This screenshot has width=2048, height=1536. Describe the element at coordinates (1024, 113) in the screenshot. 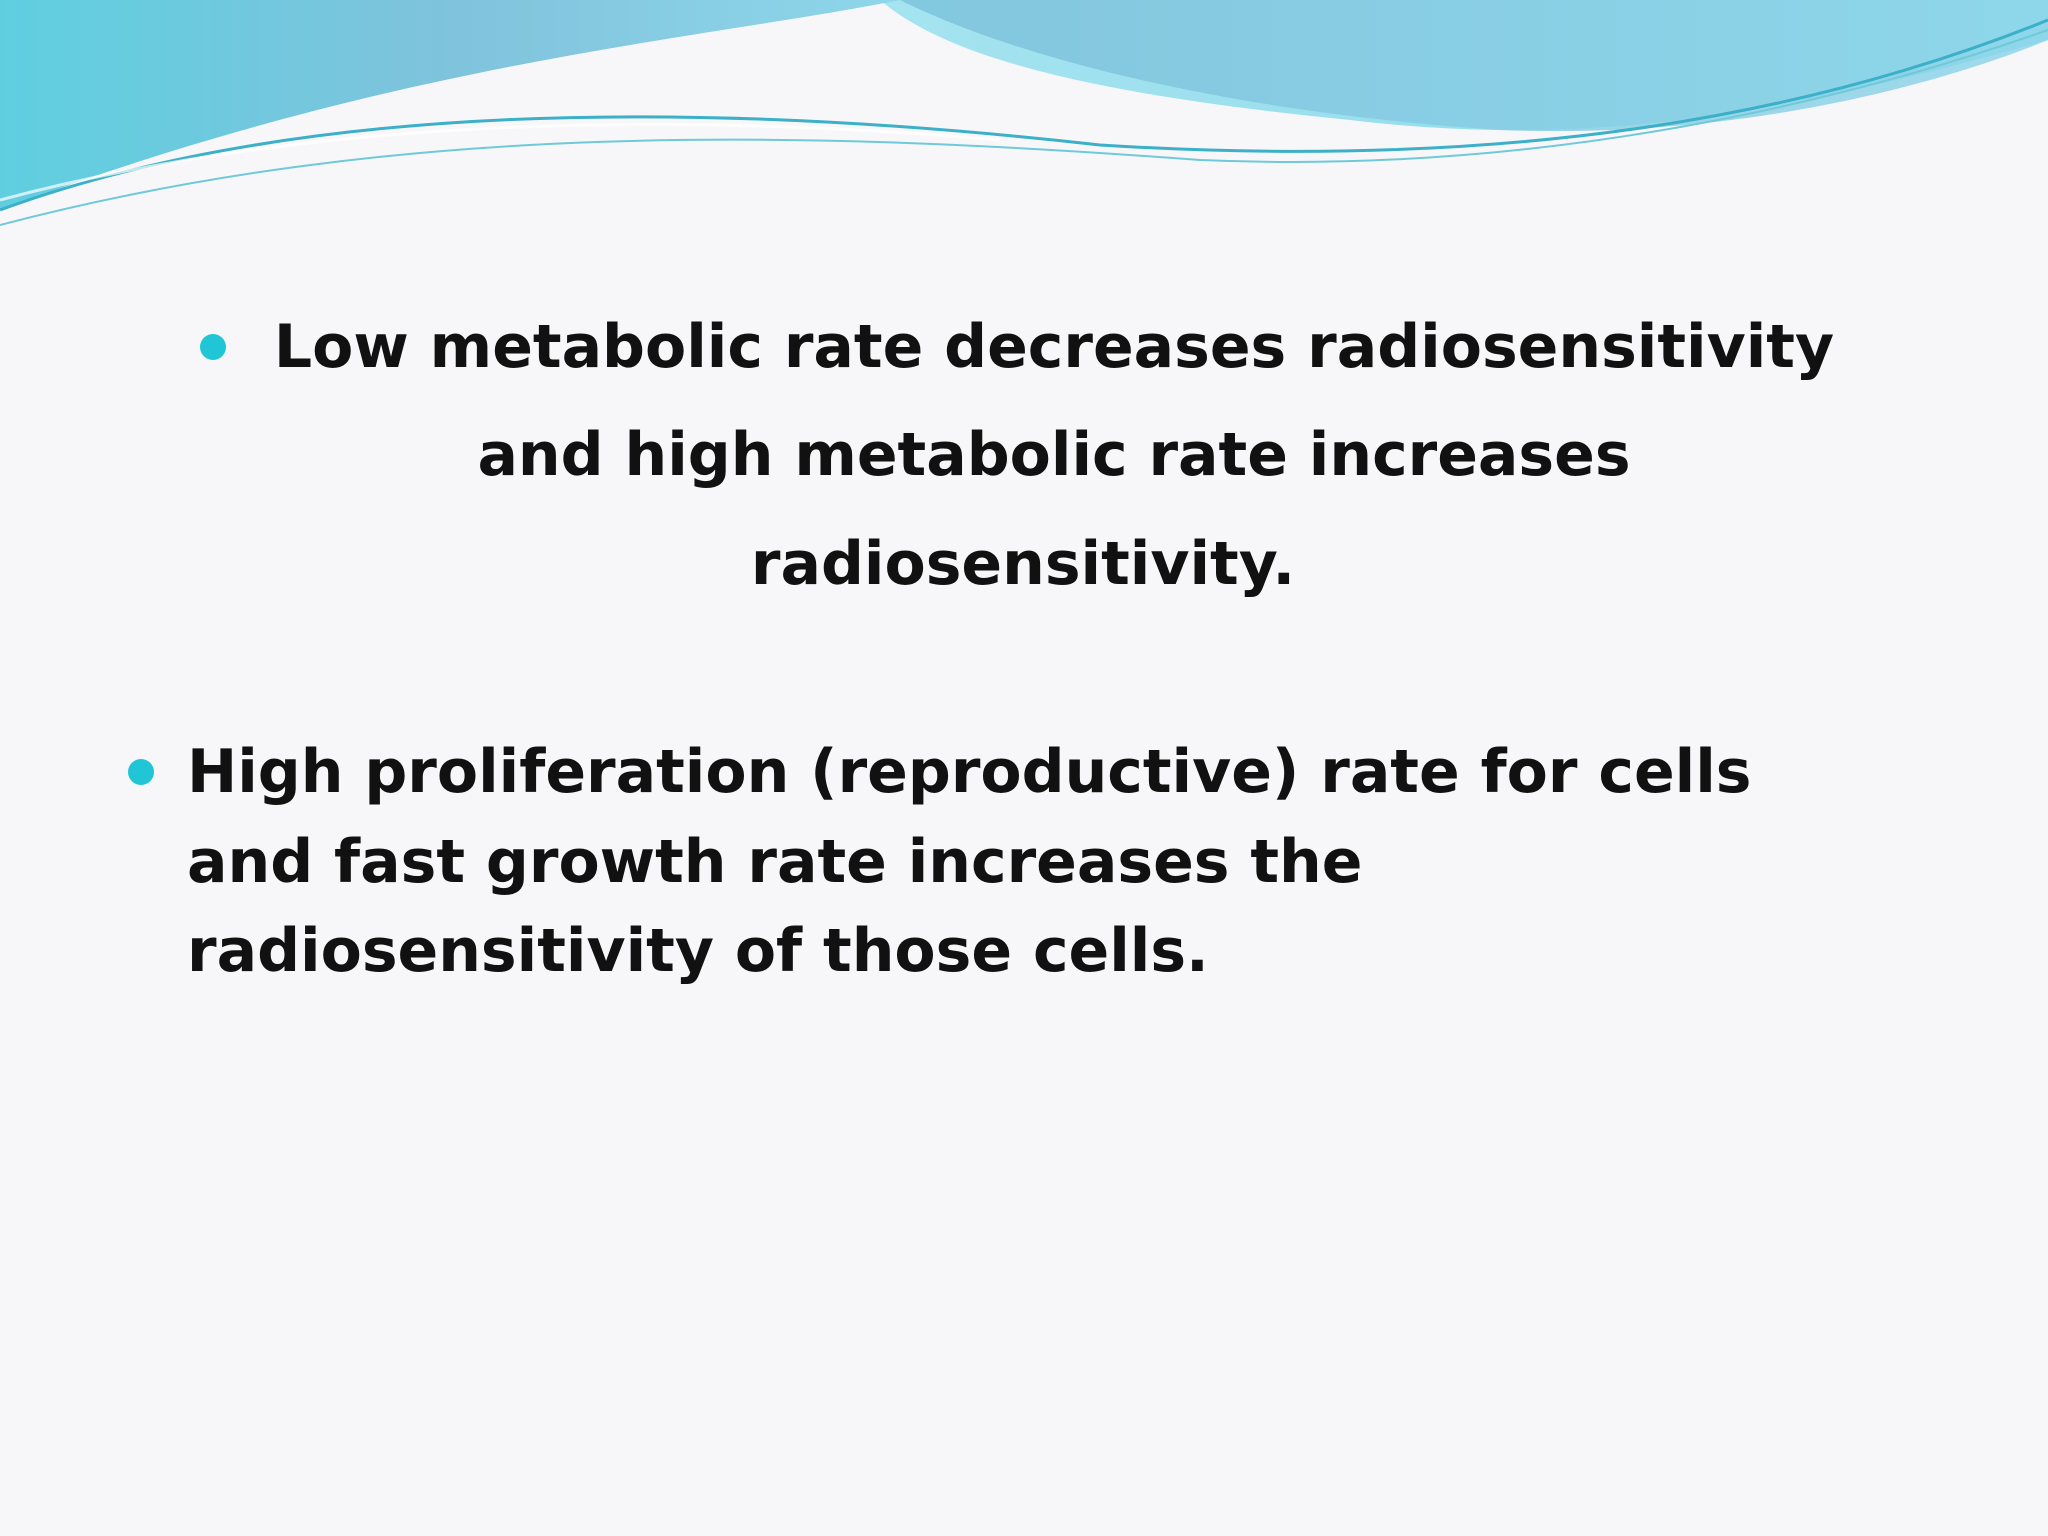

I see `header-wave` at that location.